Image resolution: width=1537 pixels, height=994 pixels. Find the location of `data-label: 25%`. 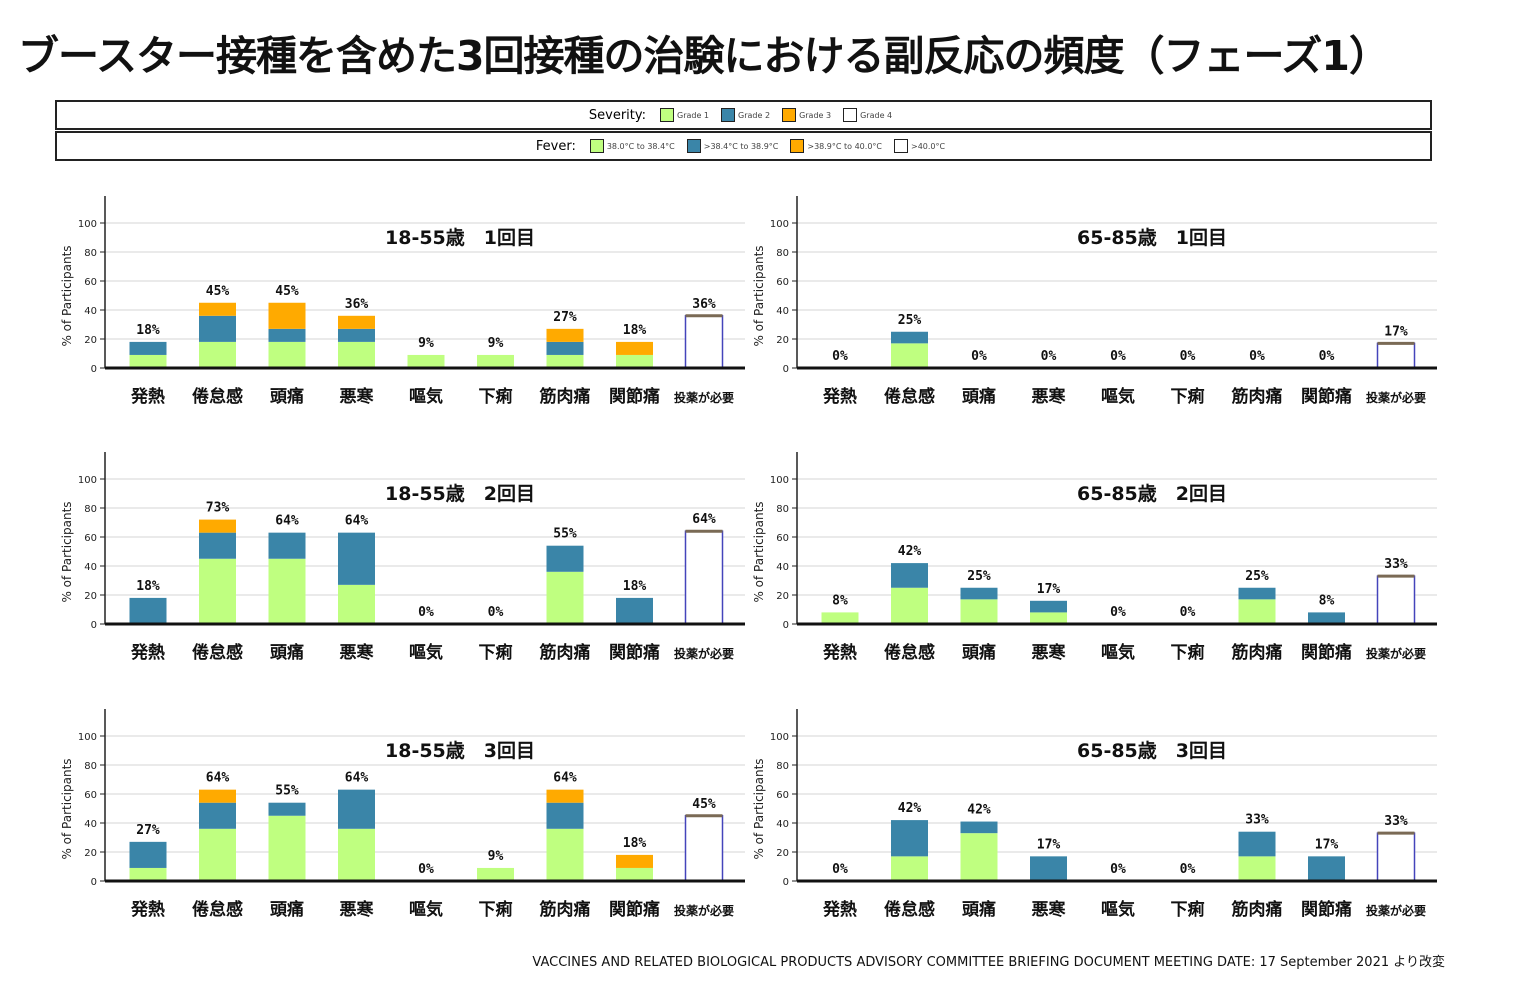

data-label: 25% is located at coordinates (1257, 576).